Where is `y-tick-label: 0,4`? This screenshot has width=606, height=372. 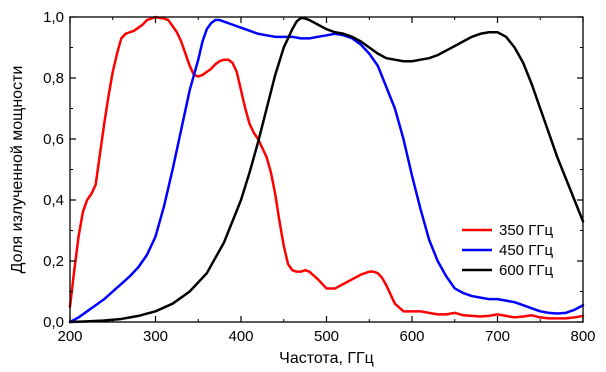 y-tick-label: 0,4 is located at coordinates (53, 200).